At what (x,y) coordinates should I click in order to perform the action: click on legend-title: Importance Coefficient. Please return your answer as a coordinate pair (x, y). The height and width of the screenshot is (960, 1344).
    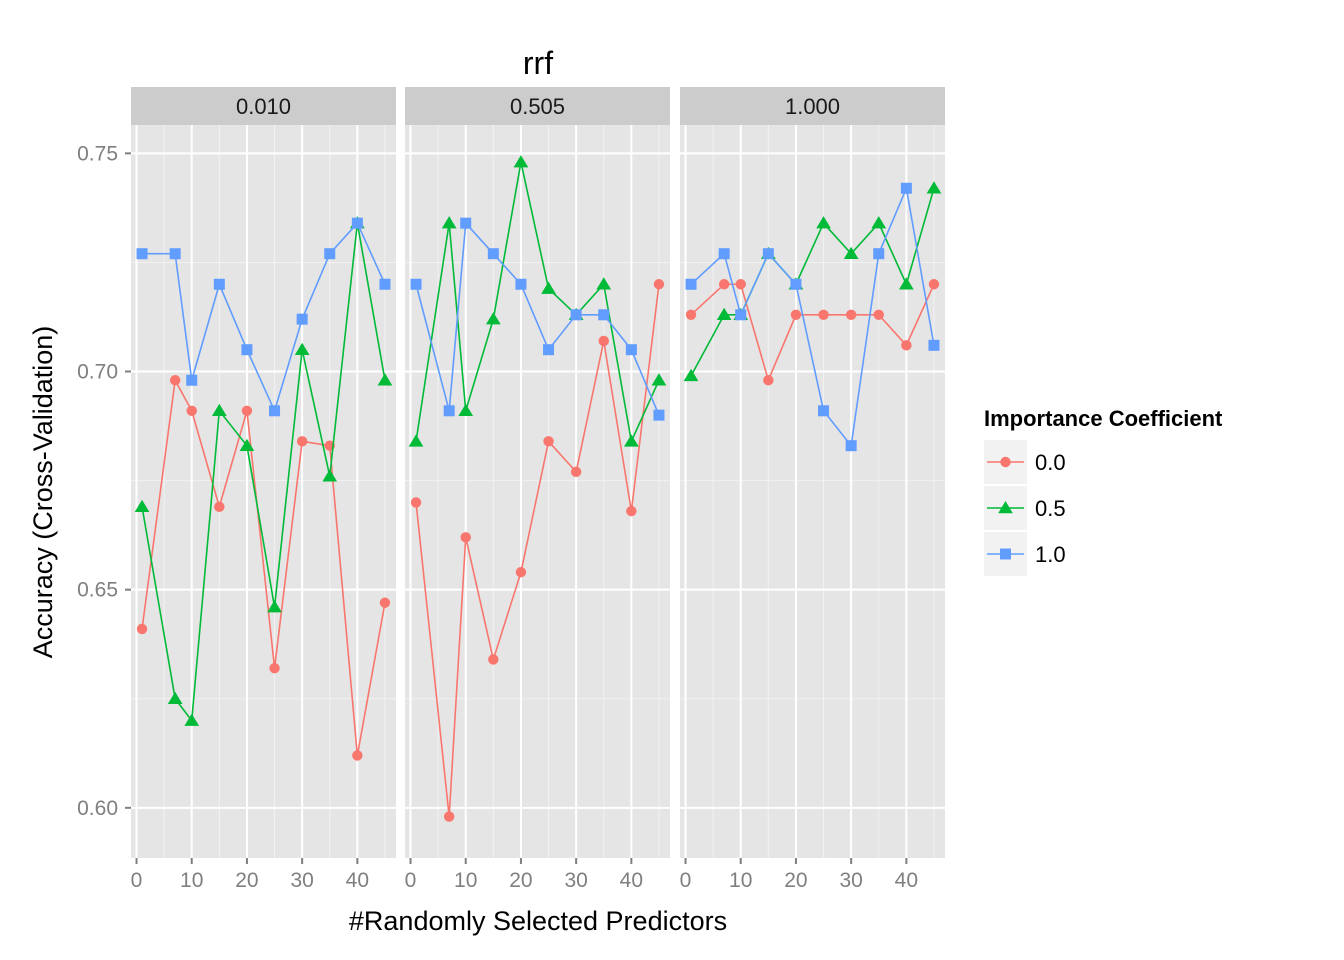
    Looking at the image, I should click on (1103, 418).